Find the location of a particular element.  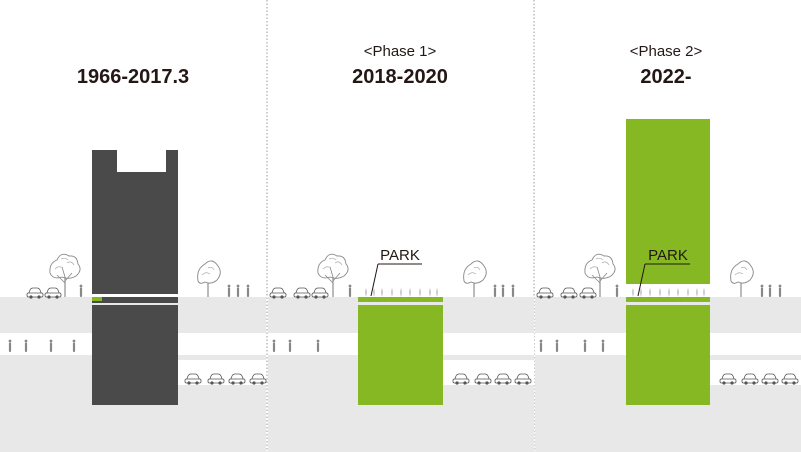

park-label-phase-2: PARK is located at coordinates (668, 255).